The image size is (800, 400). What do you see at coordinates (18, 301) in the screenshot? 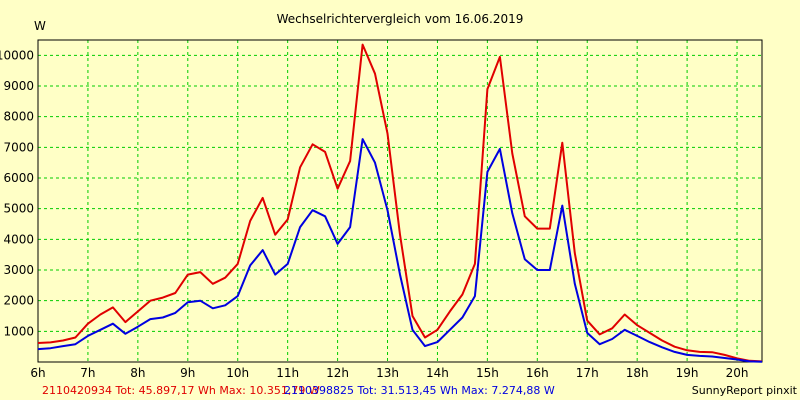
I see `y-tick-label: 2000` at bounding box center [18, 301].